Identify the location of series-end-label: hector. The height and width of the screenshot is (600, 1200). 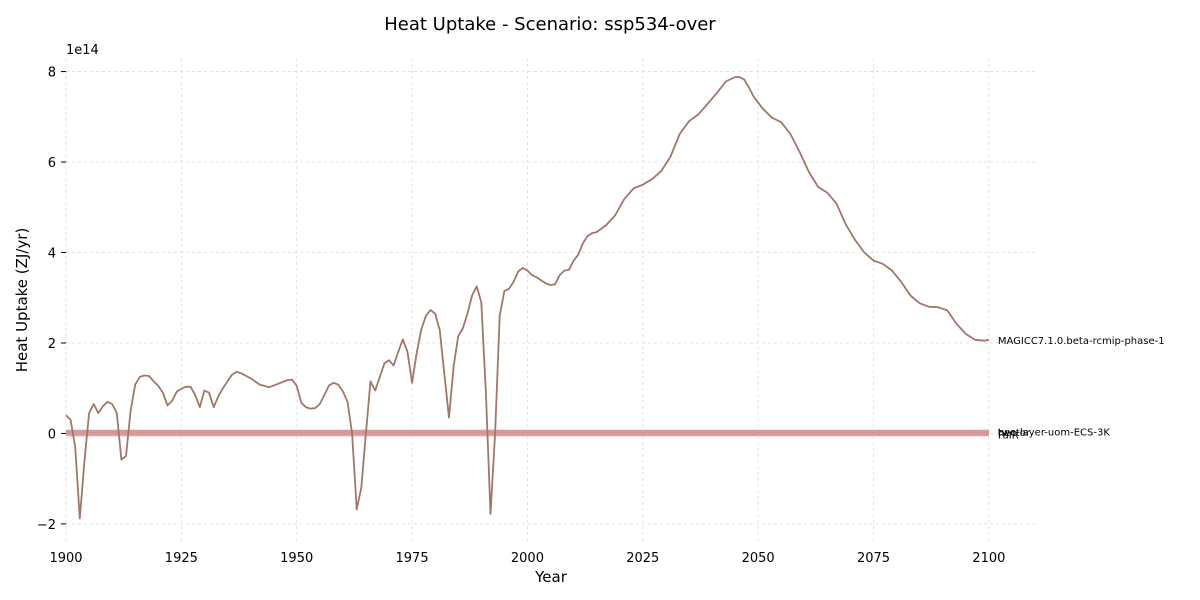
(1014, 433).